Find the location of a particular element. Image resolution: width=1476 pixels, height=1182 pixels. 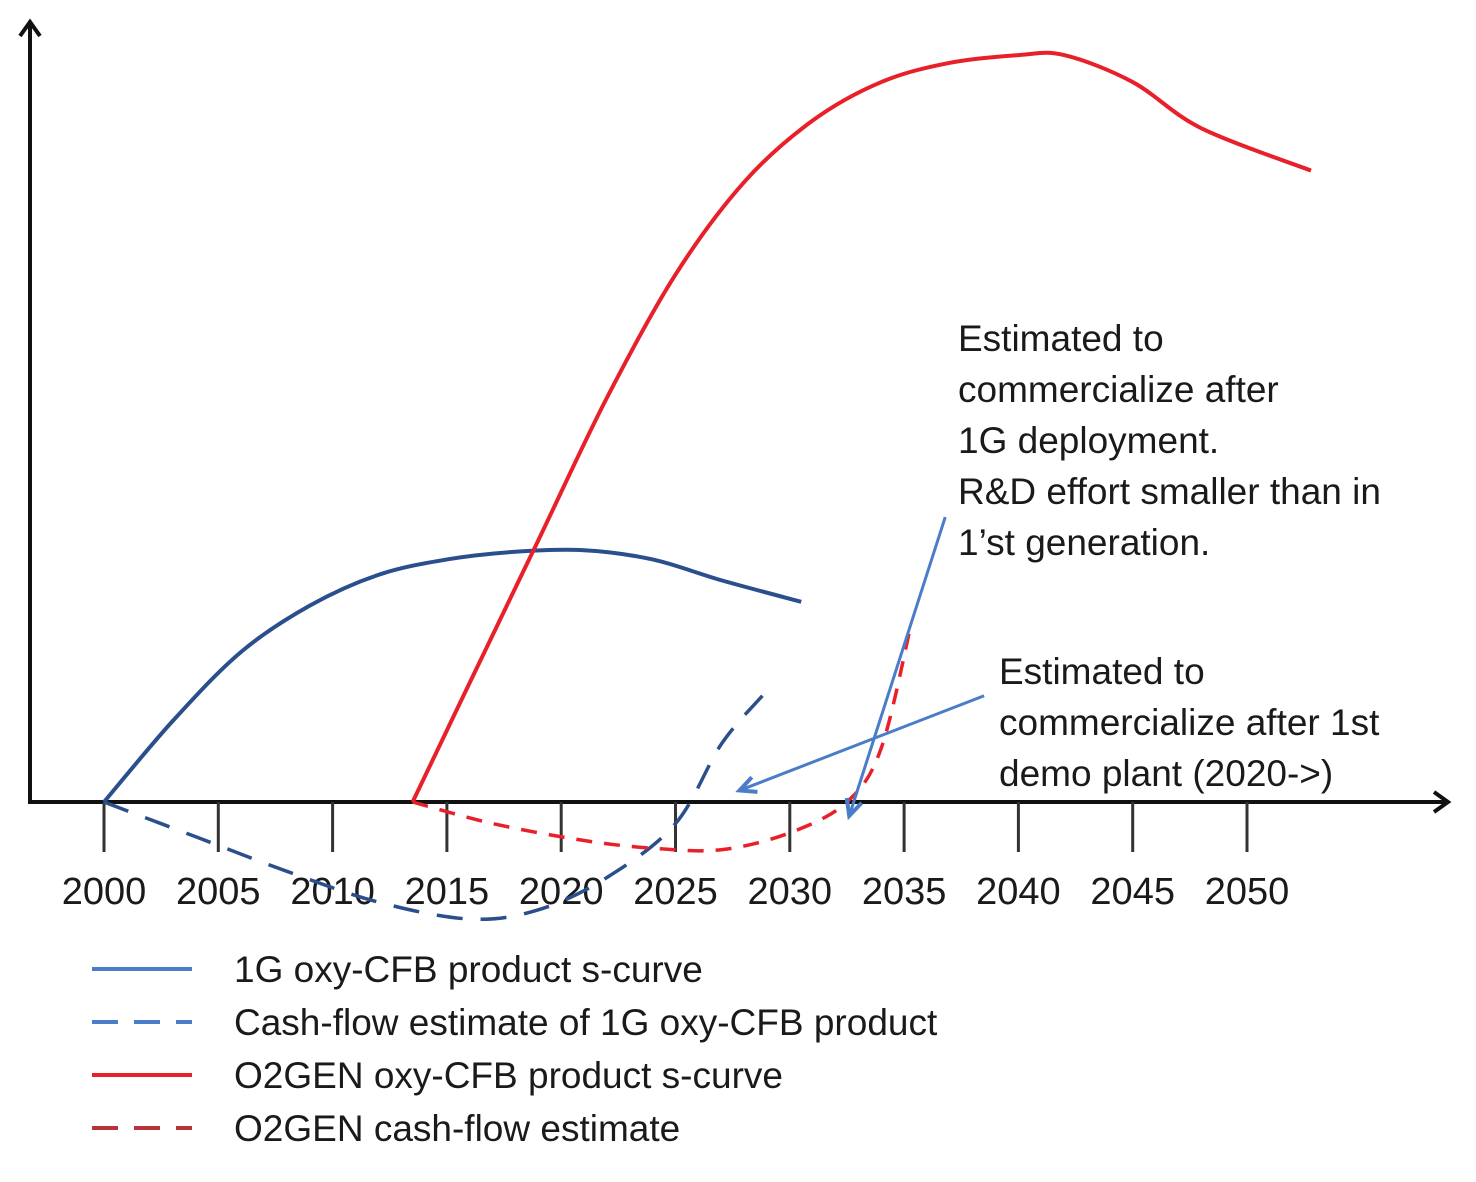

x-tick-label: 2015 is located at coordinates (447, 892).